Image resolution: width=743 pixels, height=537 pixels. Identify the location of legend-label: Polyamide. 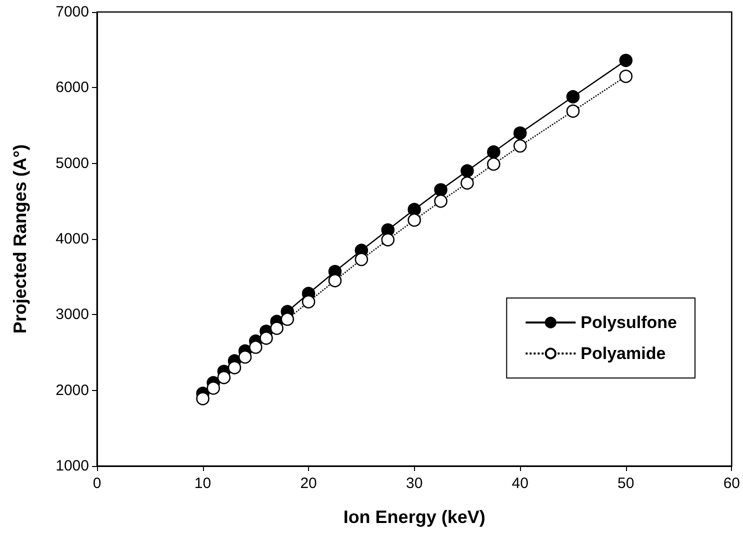
(623, 353).